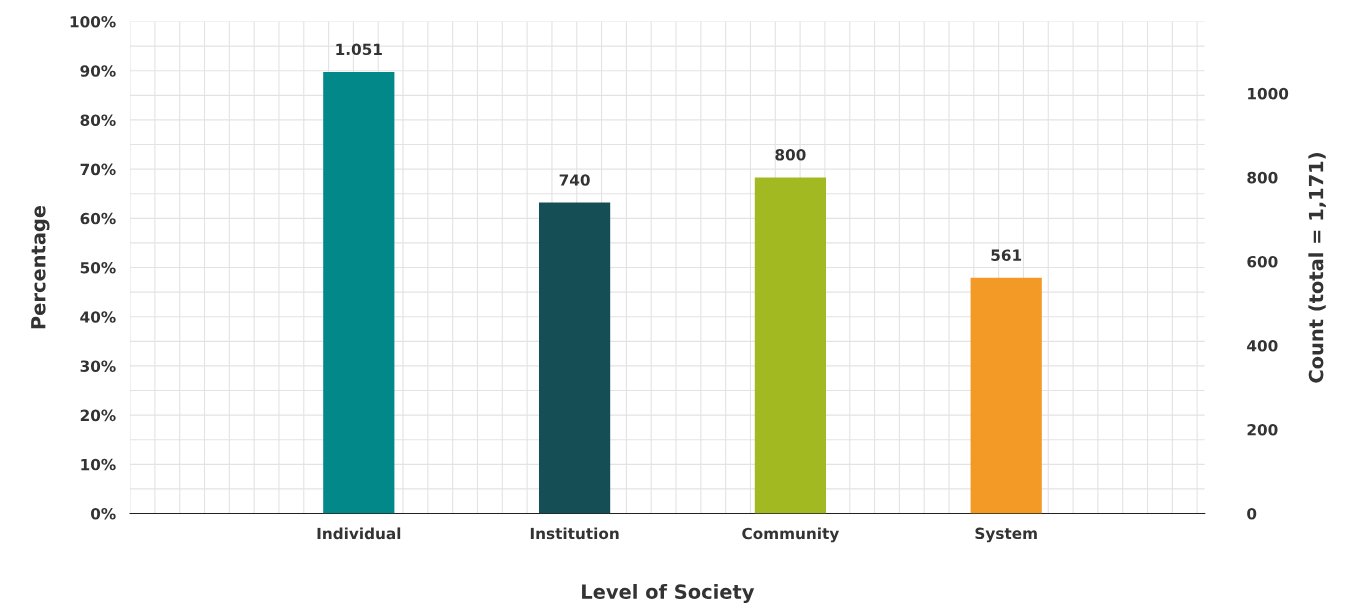 This screenshot has height=615, width=1369. I want to click on x-tick-label: System, so click(1006, 535).